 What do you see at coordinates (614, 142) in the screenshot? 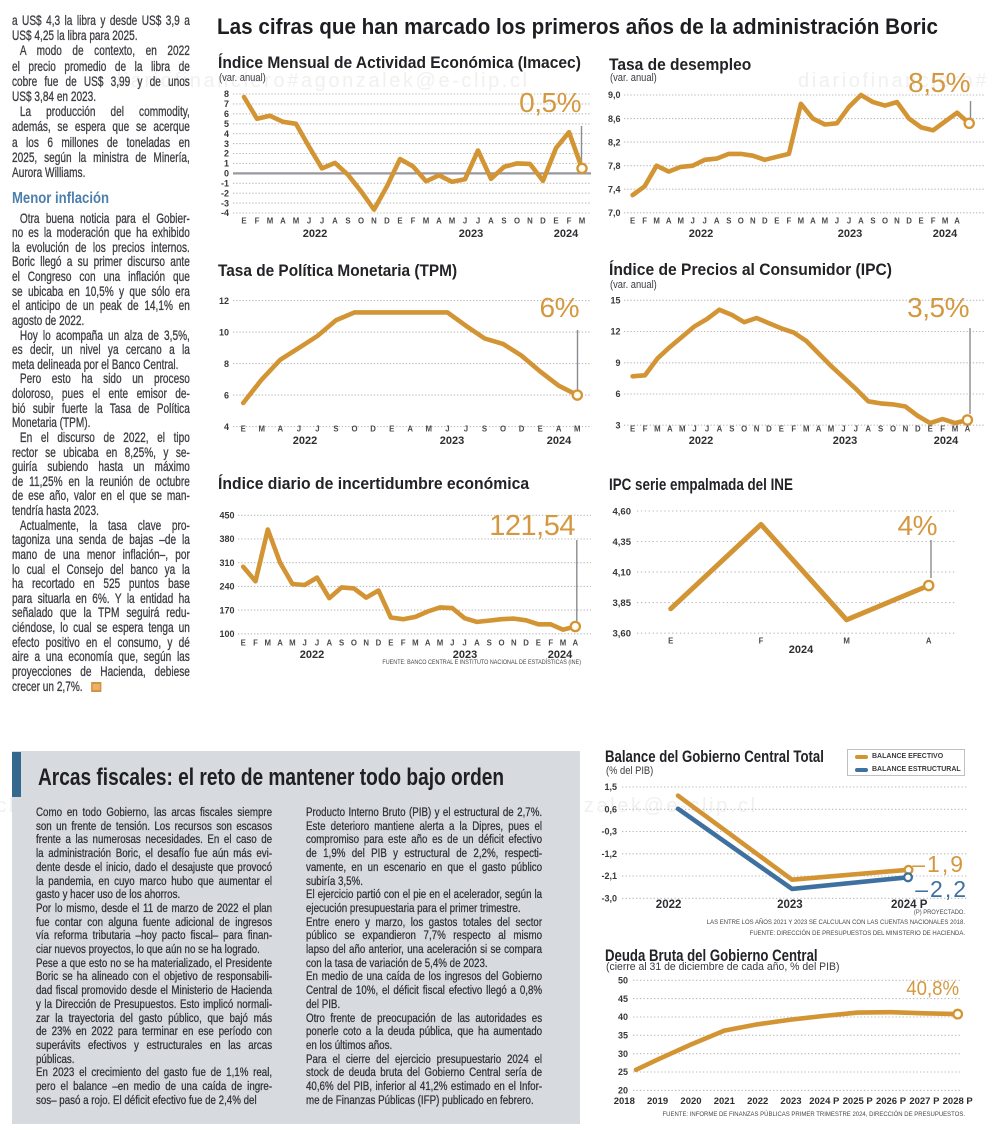
I see `svg-text: 8,2` at bounding box center [614, 142].